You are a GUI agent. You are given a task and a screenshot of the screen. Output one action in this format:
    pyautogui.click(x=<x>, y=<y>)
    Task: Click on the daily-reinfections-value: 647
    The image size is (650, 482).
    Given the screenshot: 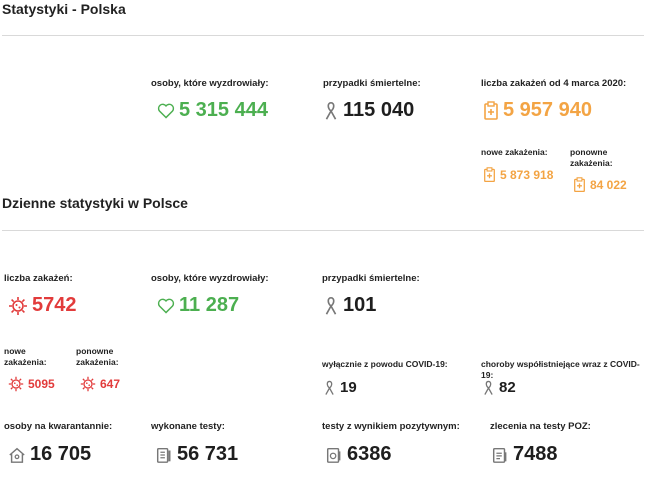 What is the action you would take?
    pyautogui.click(x=110, y=384)
    